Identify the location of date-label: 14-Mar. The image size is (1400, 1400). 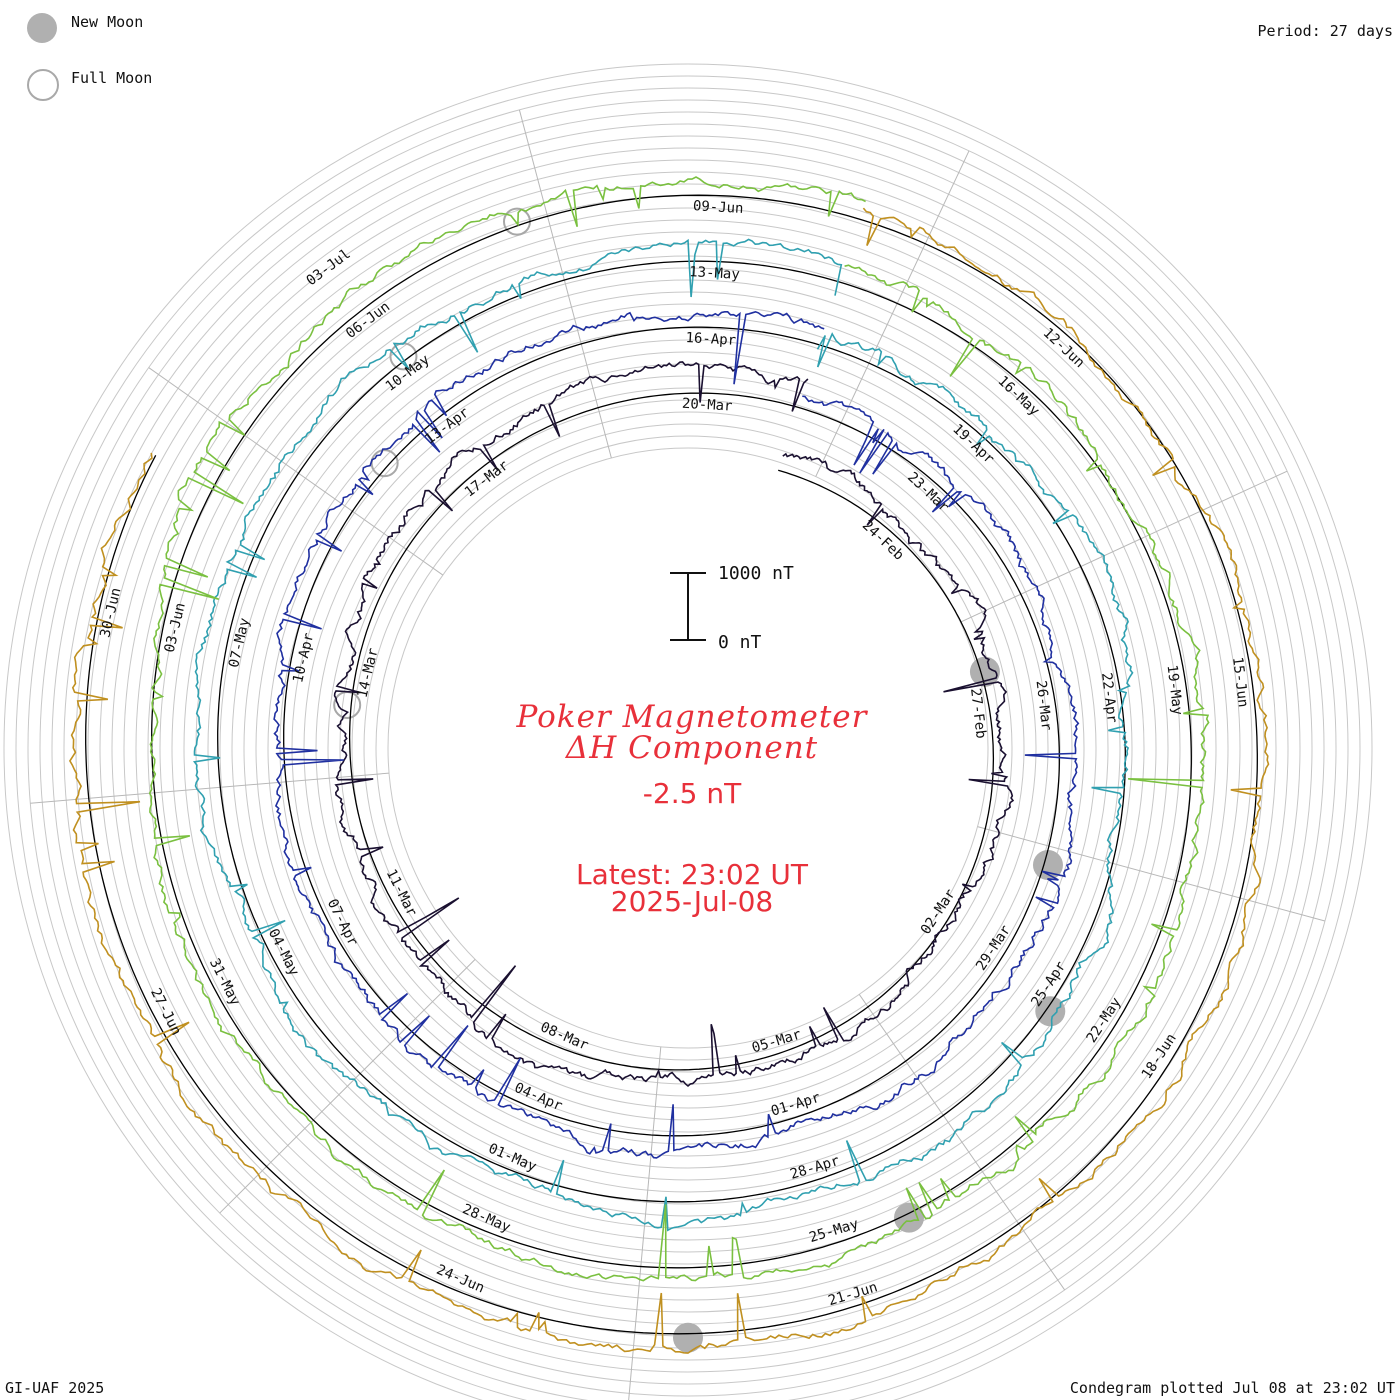
(368, 673).